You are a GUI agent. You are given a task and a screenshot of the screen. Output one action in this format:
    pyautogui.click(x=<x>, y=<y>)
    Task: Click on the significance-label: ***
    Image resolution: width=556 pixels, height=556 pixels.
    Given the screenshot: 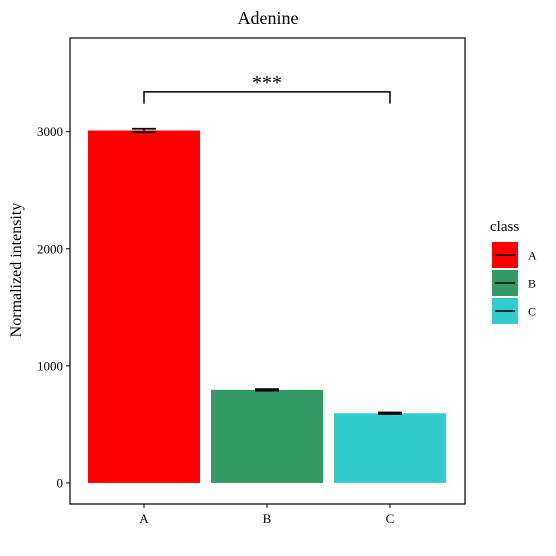 What is the action you would take?
    pyautogui.click(x=267, y=83)
    